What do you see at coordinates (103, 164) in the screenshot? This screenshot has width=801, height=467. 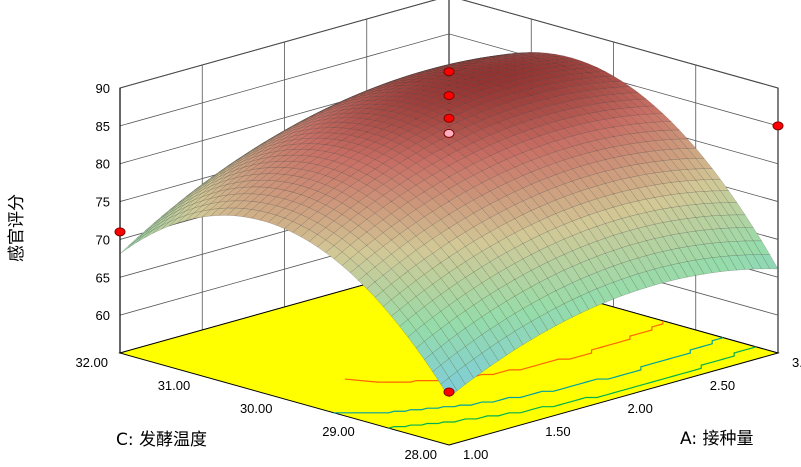 I see `z-tick-label: 80` at bounding box center [103, 164].